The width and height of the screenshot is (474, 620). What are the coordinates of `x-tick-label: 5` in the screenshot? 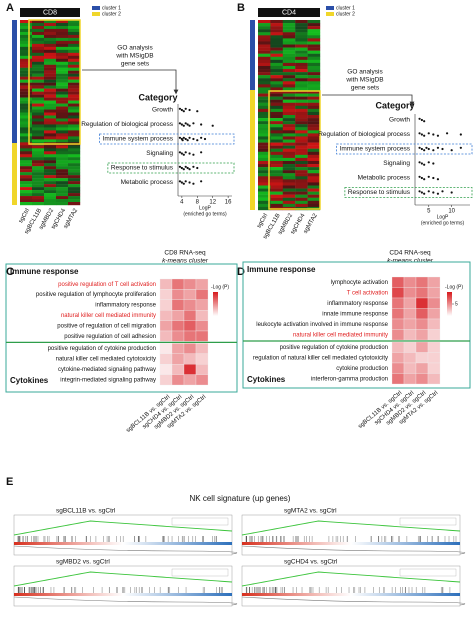 It's located at (429, 212).